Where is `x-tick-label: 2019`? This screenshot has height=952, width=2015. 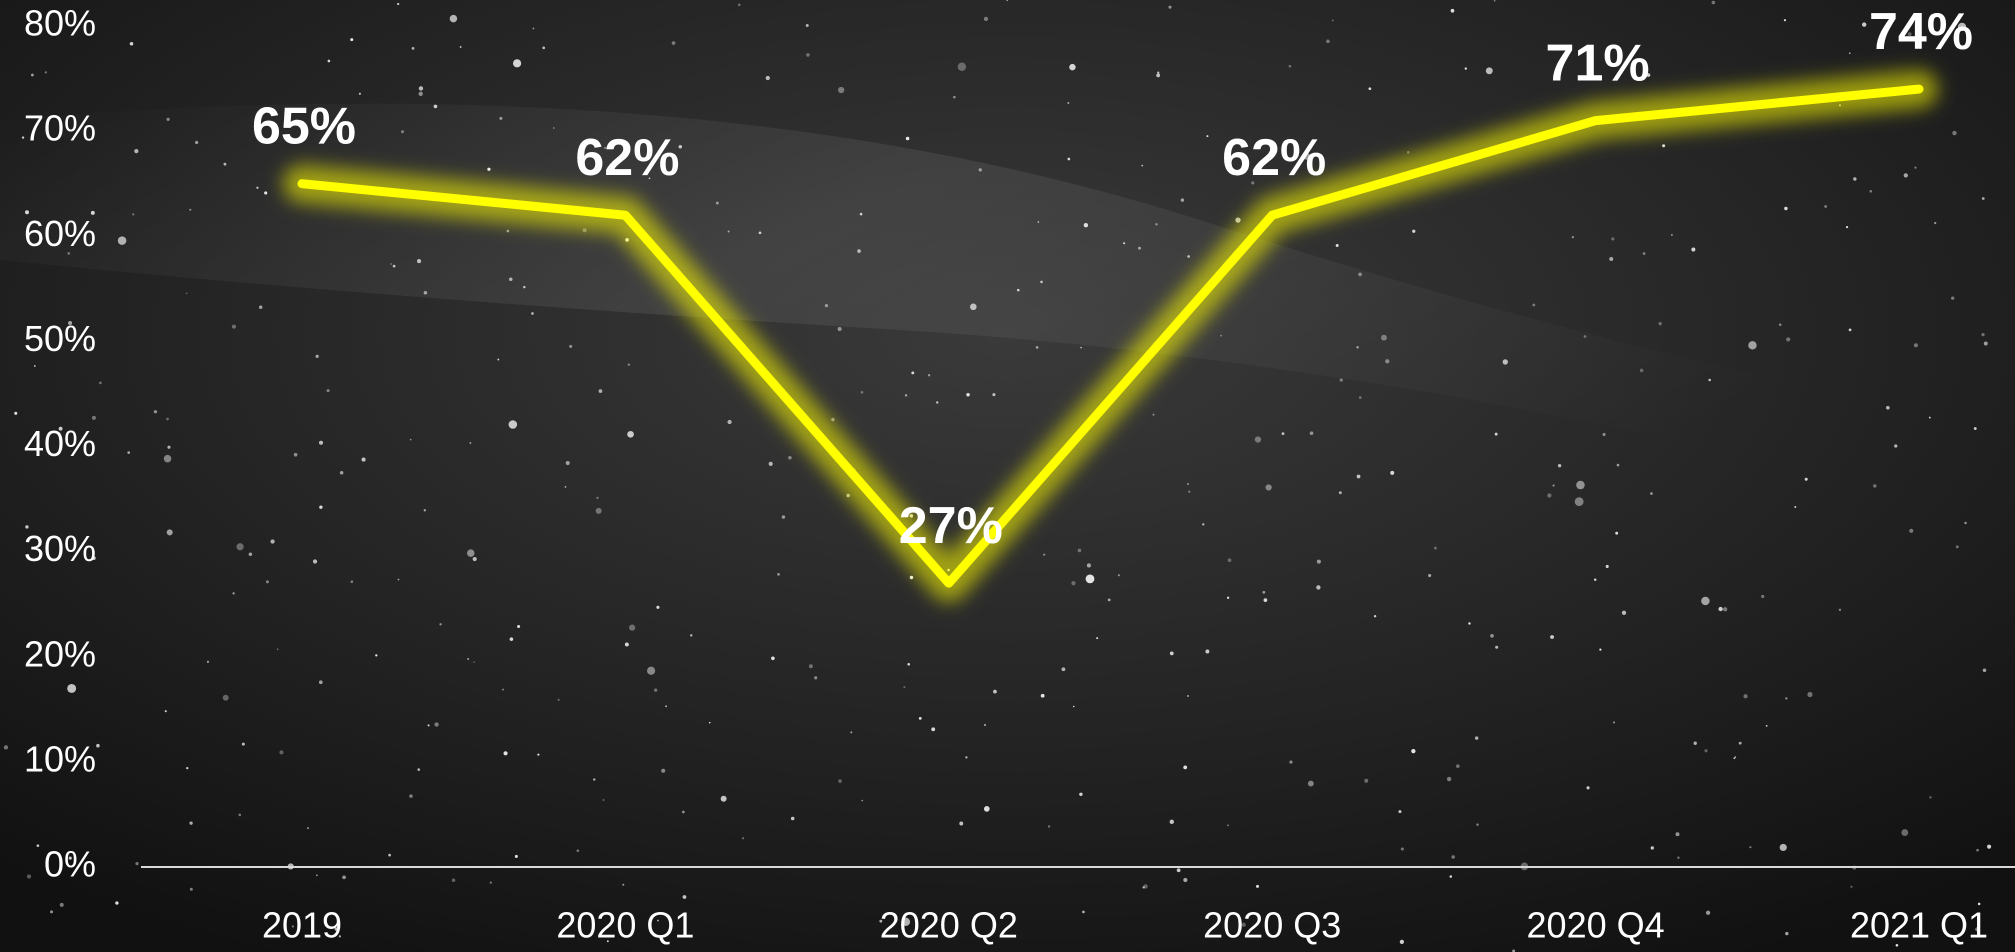 x-tick-label: 2019 is located at coordinates (302, 925).